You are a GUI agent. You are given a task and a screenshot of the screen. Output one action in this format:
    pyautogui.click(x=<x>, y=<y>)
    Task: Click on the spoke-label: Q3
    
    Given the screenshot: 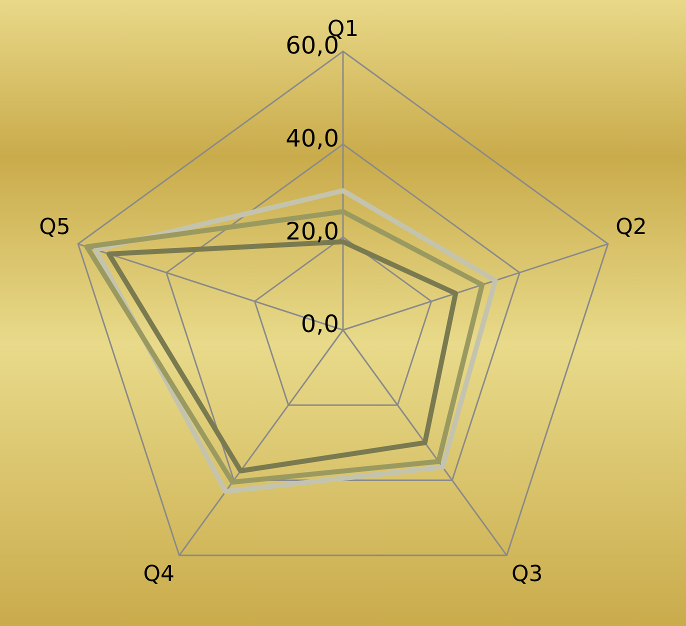 What is the action you would take?
    pyautogui.click(x=527, y=574)
    